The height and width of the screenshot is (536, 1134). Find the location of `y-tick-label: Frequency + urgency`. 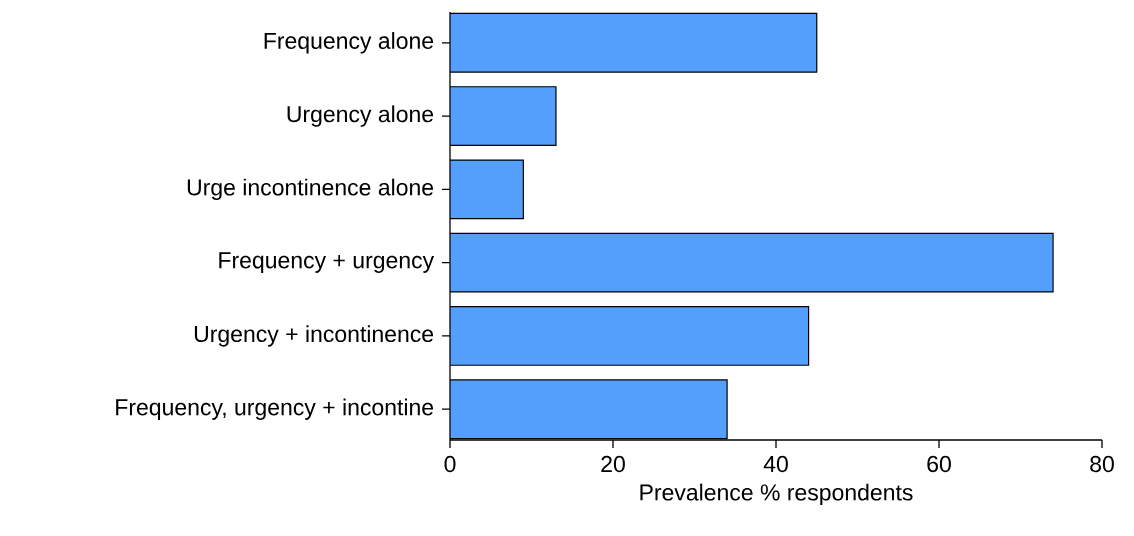

y-tick-label: Frequency + urgency is located at coordinates (327, 262).